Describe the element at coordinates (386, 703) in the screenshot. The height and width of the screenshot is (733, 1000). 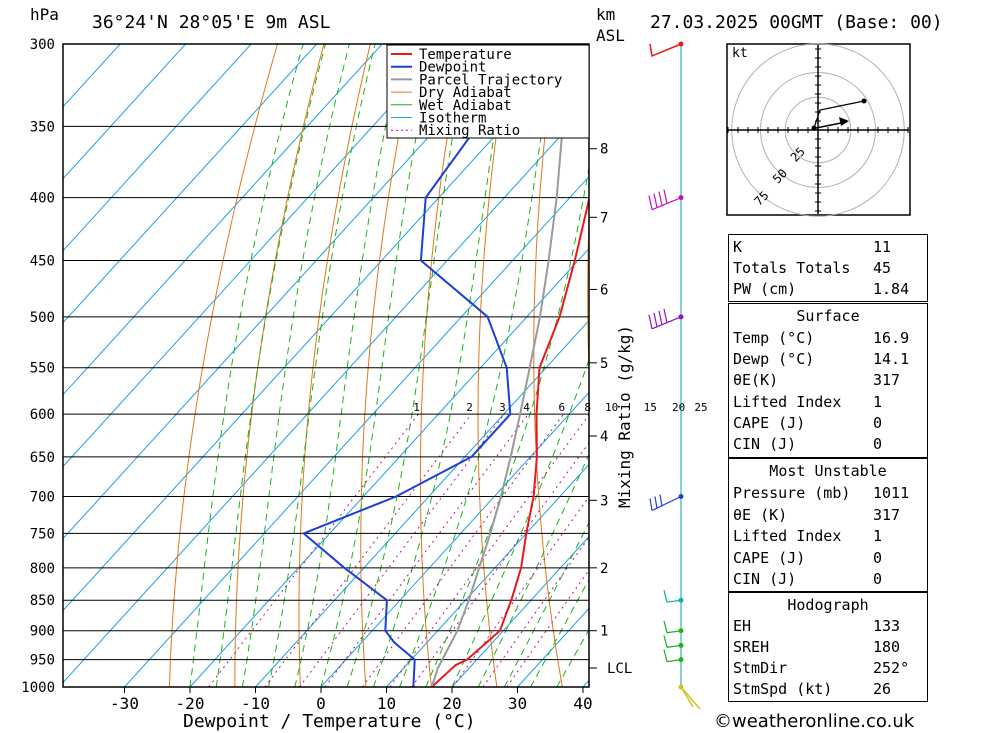
I see `temperature-tick-label: 10` at that location.